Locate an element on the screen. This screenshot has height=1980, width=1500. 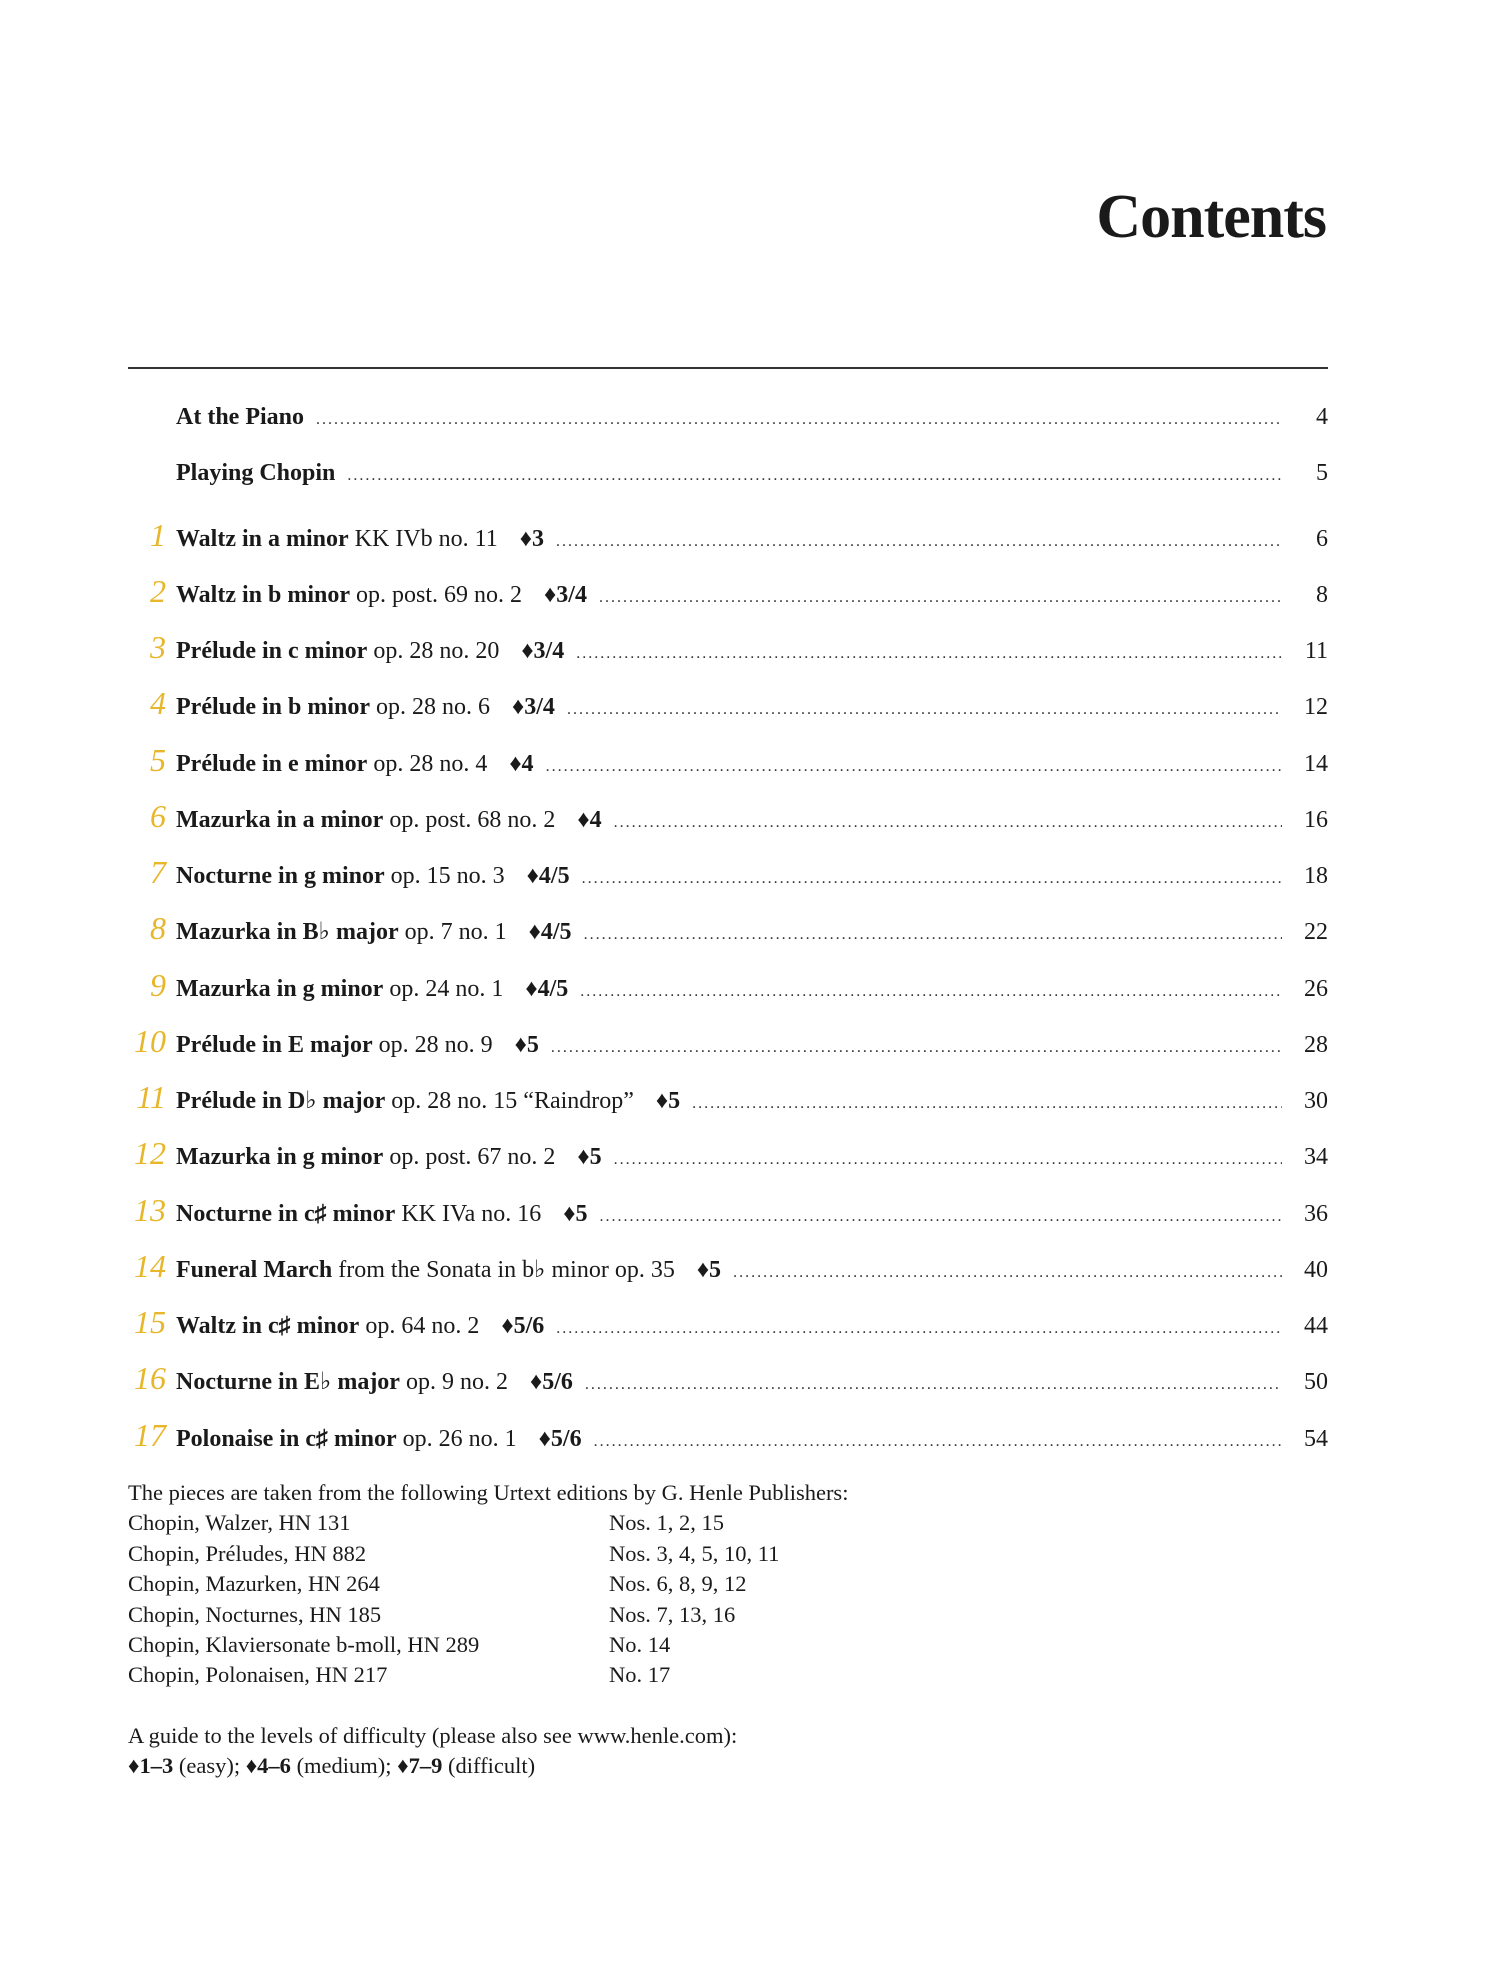
entry-title: Mazurka in a minor is located at coordinates (280, 819).